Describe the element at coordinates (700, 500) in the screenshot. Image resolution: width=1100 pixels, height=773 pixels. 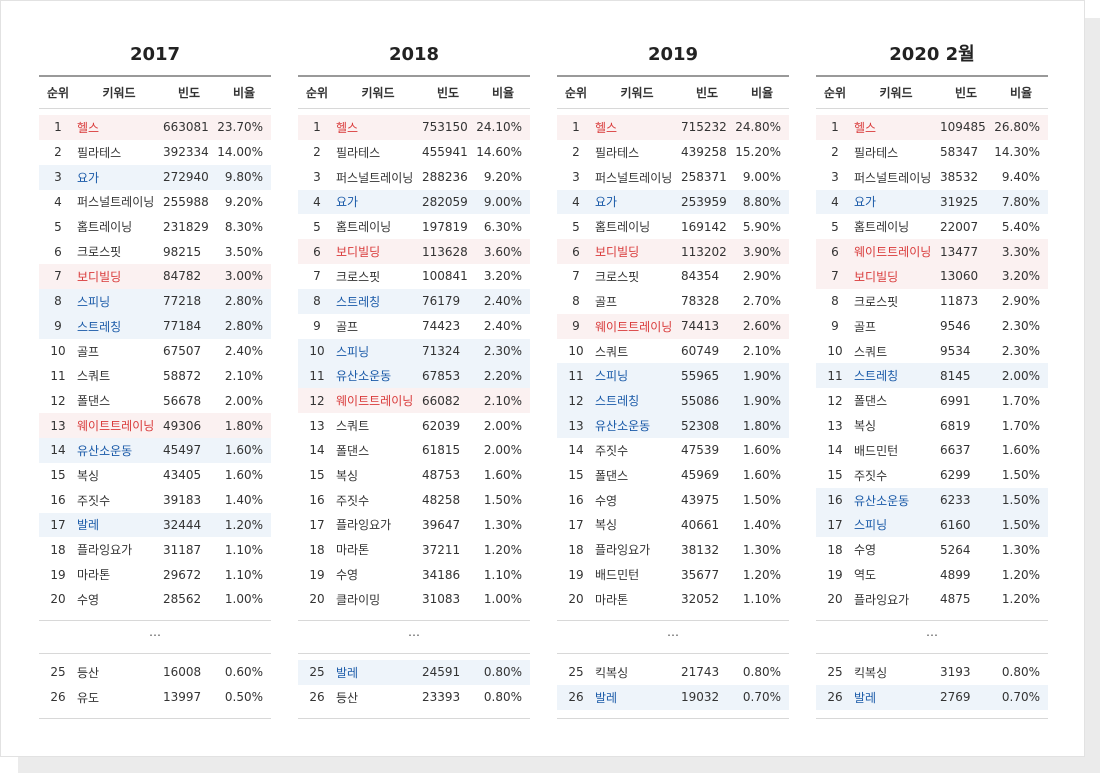
I see `frequency-cell: 43975` at that location.